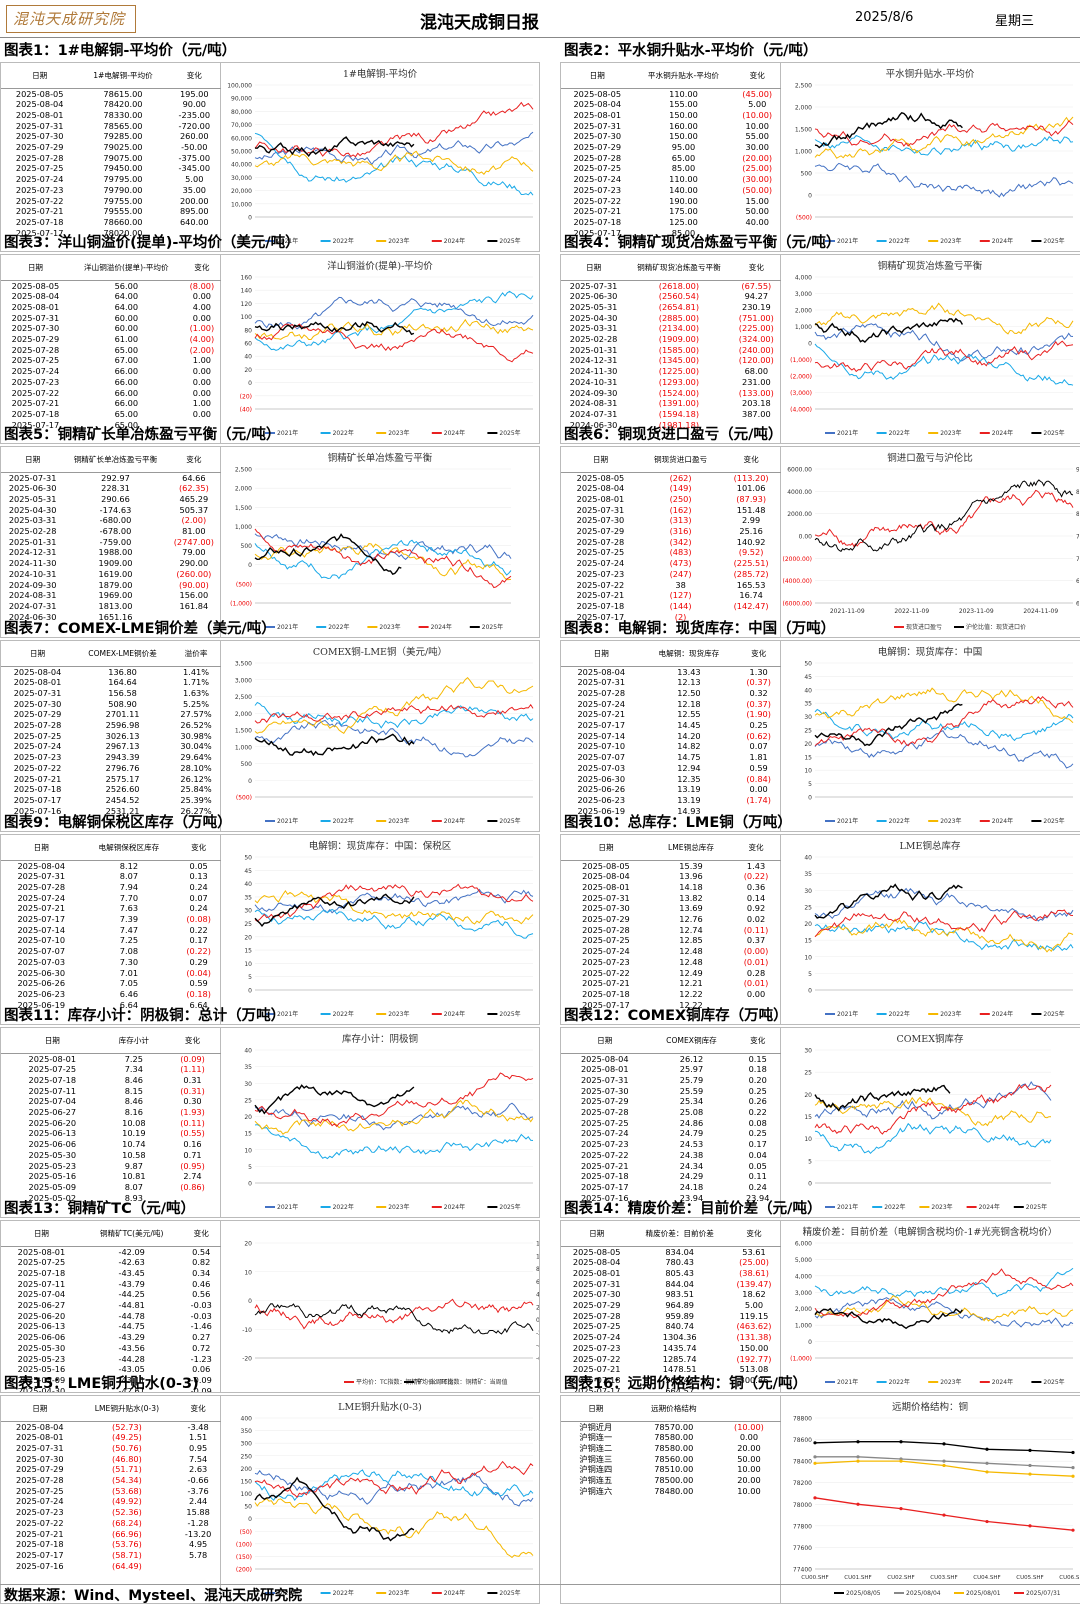 The width and height of the screenshot is (1080, 1607). What do you see at coordinates (248, 924) in the screenshot?
I see `y-tick-label: 25` at bounding box center [248, 924].